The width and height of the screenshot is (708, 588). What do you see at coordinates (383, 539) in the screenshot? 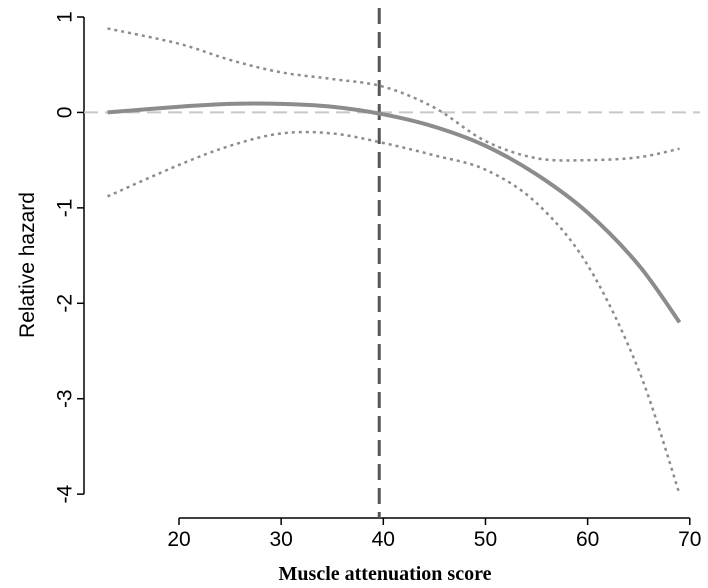
I see `x-tick-label: 40` at bounding box center [383, 539].